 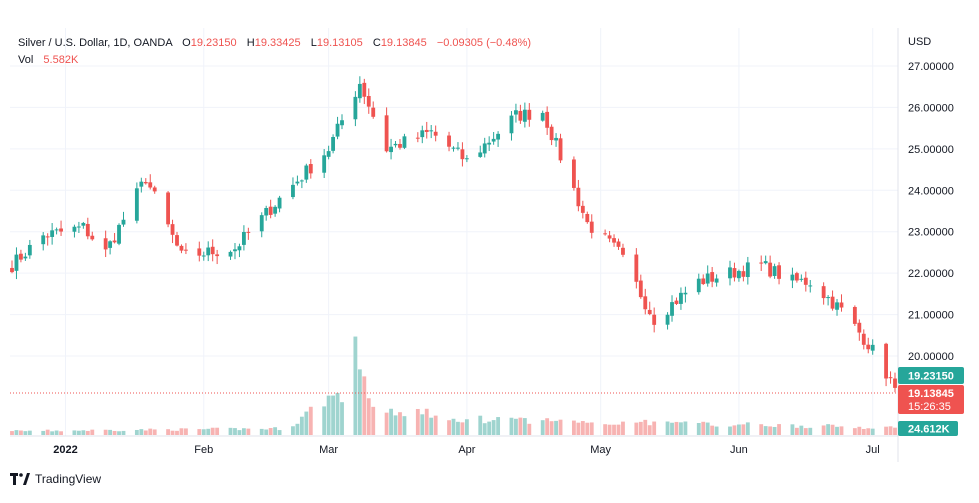 I want to click on y-tick-label: 27.00000, so click(x=931, y=67).